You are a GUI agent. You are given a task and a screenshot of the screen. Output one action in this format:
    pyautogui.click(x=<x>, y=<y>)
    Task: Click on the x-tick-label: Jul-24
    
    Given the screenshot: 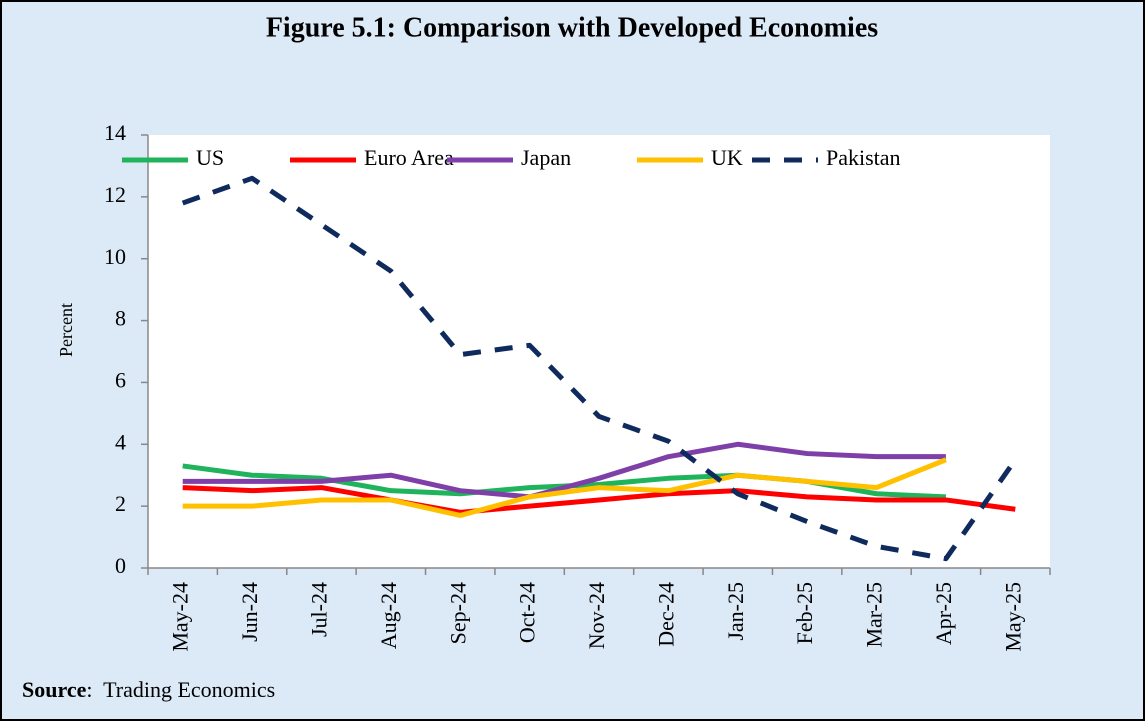 What is the action you would take?
    pyautogui.click(x=319, y=609)
    